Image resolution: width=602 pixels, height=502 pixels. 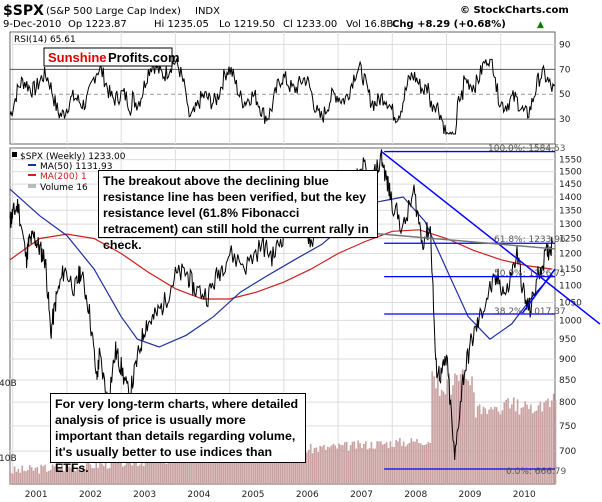 I want to click on price-tick-850: 850, so click(x=567, y=381).